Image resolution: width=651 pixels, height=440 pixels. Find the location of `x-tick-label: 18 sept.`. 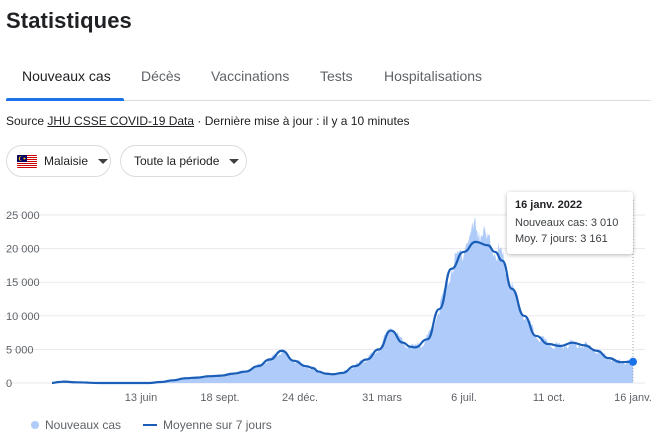

x-tick-label: 18 sept. is located at coordinates (219, 398).